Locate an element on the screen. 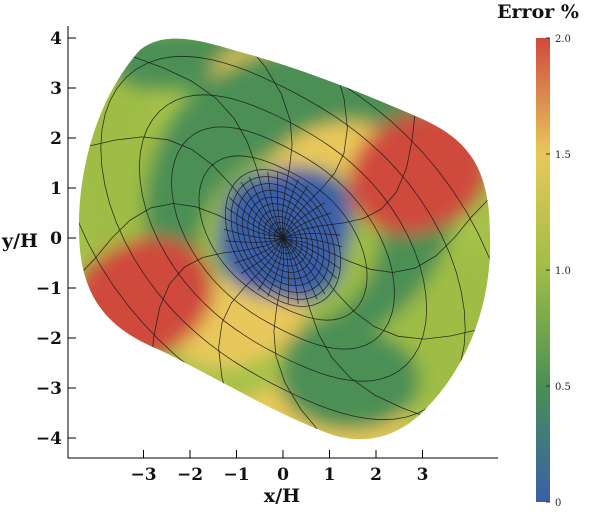 Image resolution: width=594 pixels, height=512 pixels. y-tick-label: −4 is located at coordinates (49, 439).